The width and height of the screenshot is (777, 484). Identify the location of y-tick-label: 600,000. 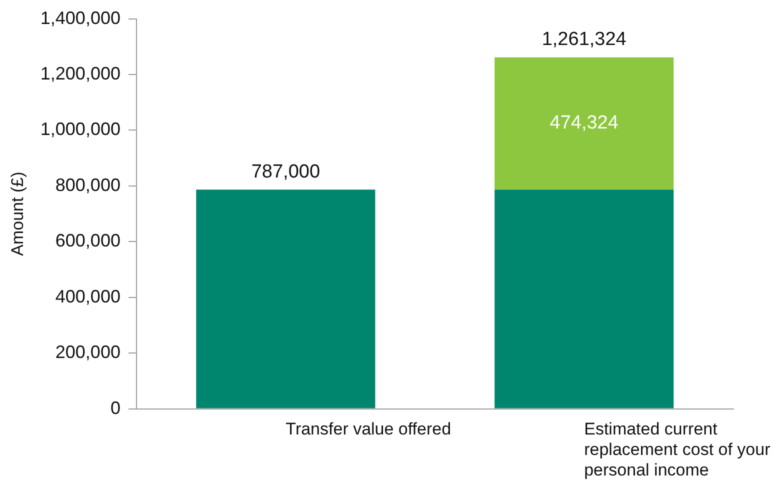
(87, 240).